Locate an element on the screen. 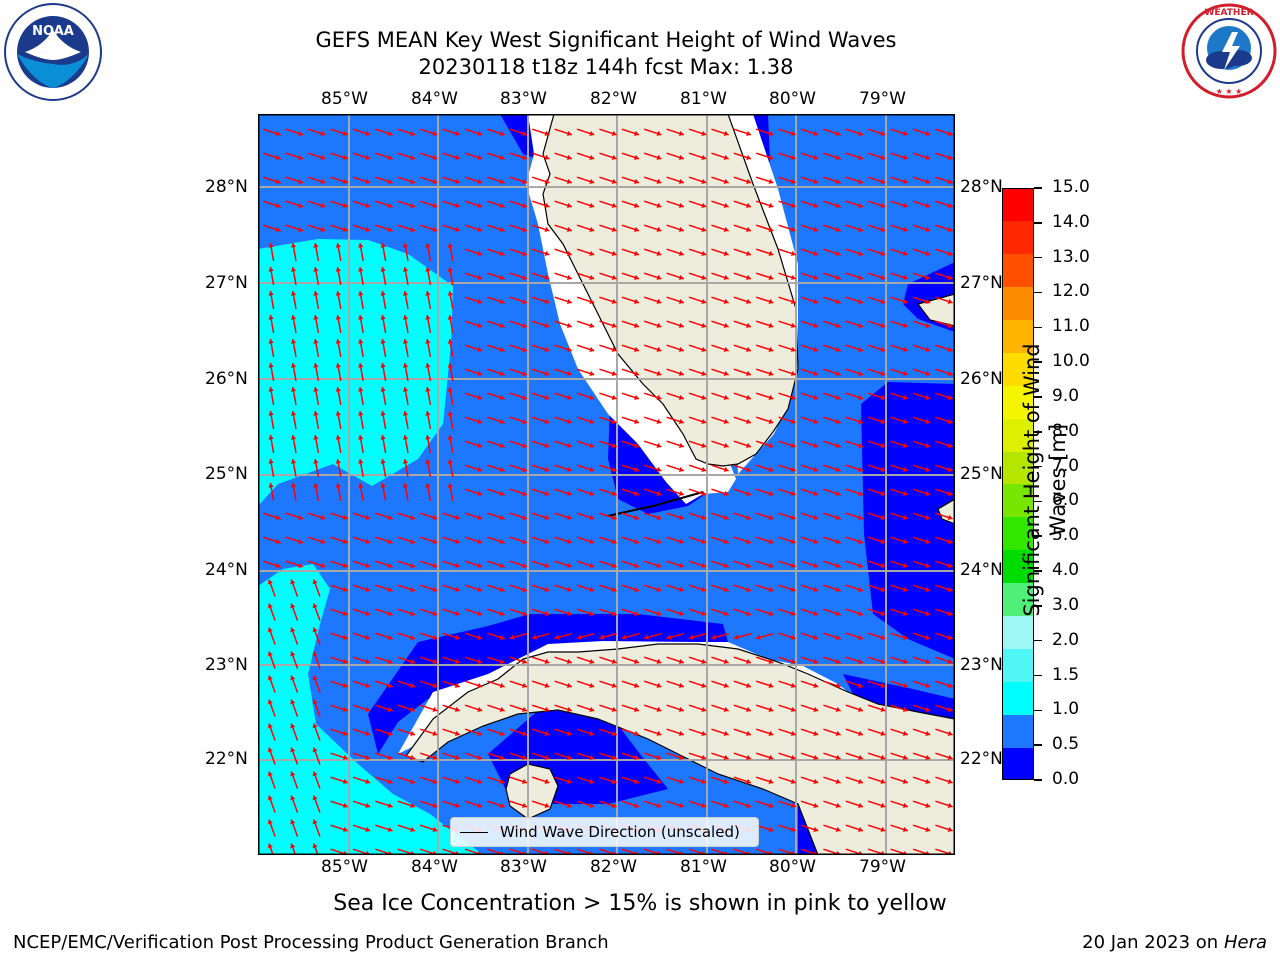 This screenshot has width=1280, height=960. lon-label-top-80: 80°W is located at coordinates (792, 99).